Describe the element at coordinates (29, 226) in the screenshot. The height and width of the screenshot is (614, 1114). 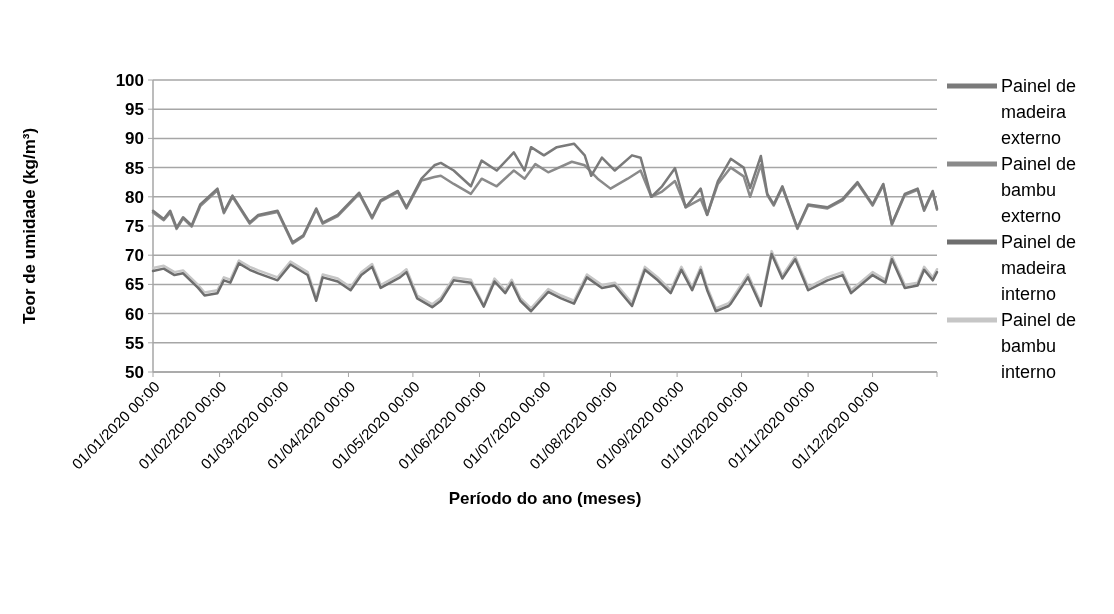
I see `y-axis-title: Teor de umidade (kg/m³)` at that location.